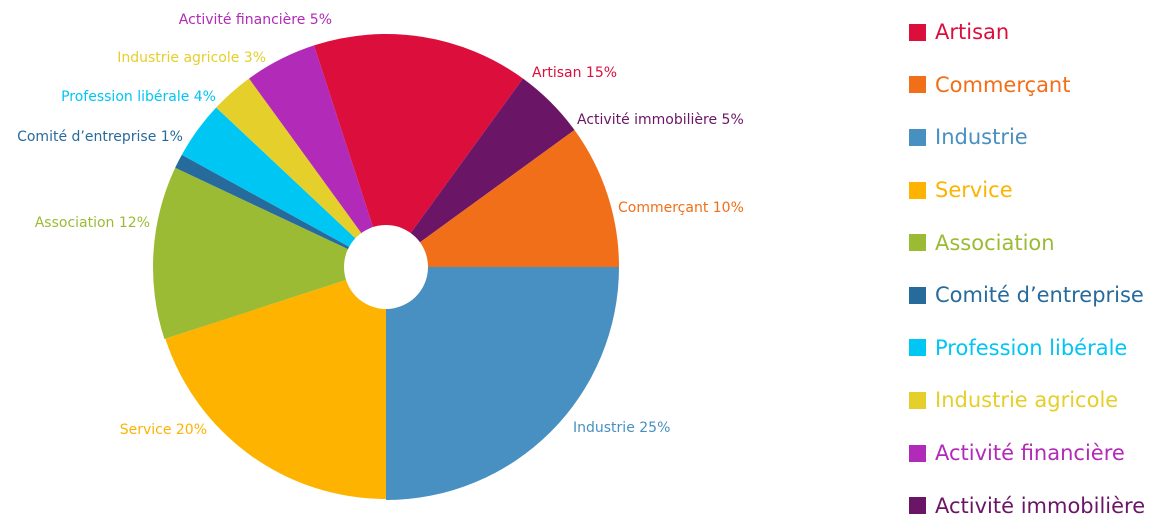 This screenshot has width=1151, height=532. I want to click on legend-label: Artisan, so click(972, 32).